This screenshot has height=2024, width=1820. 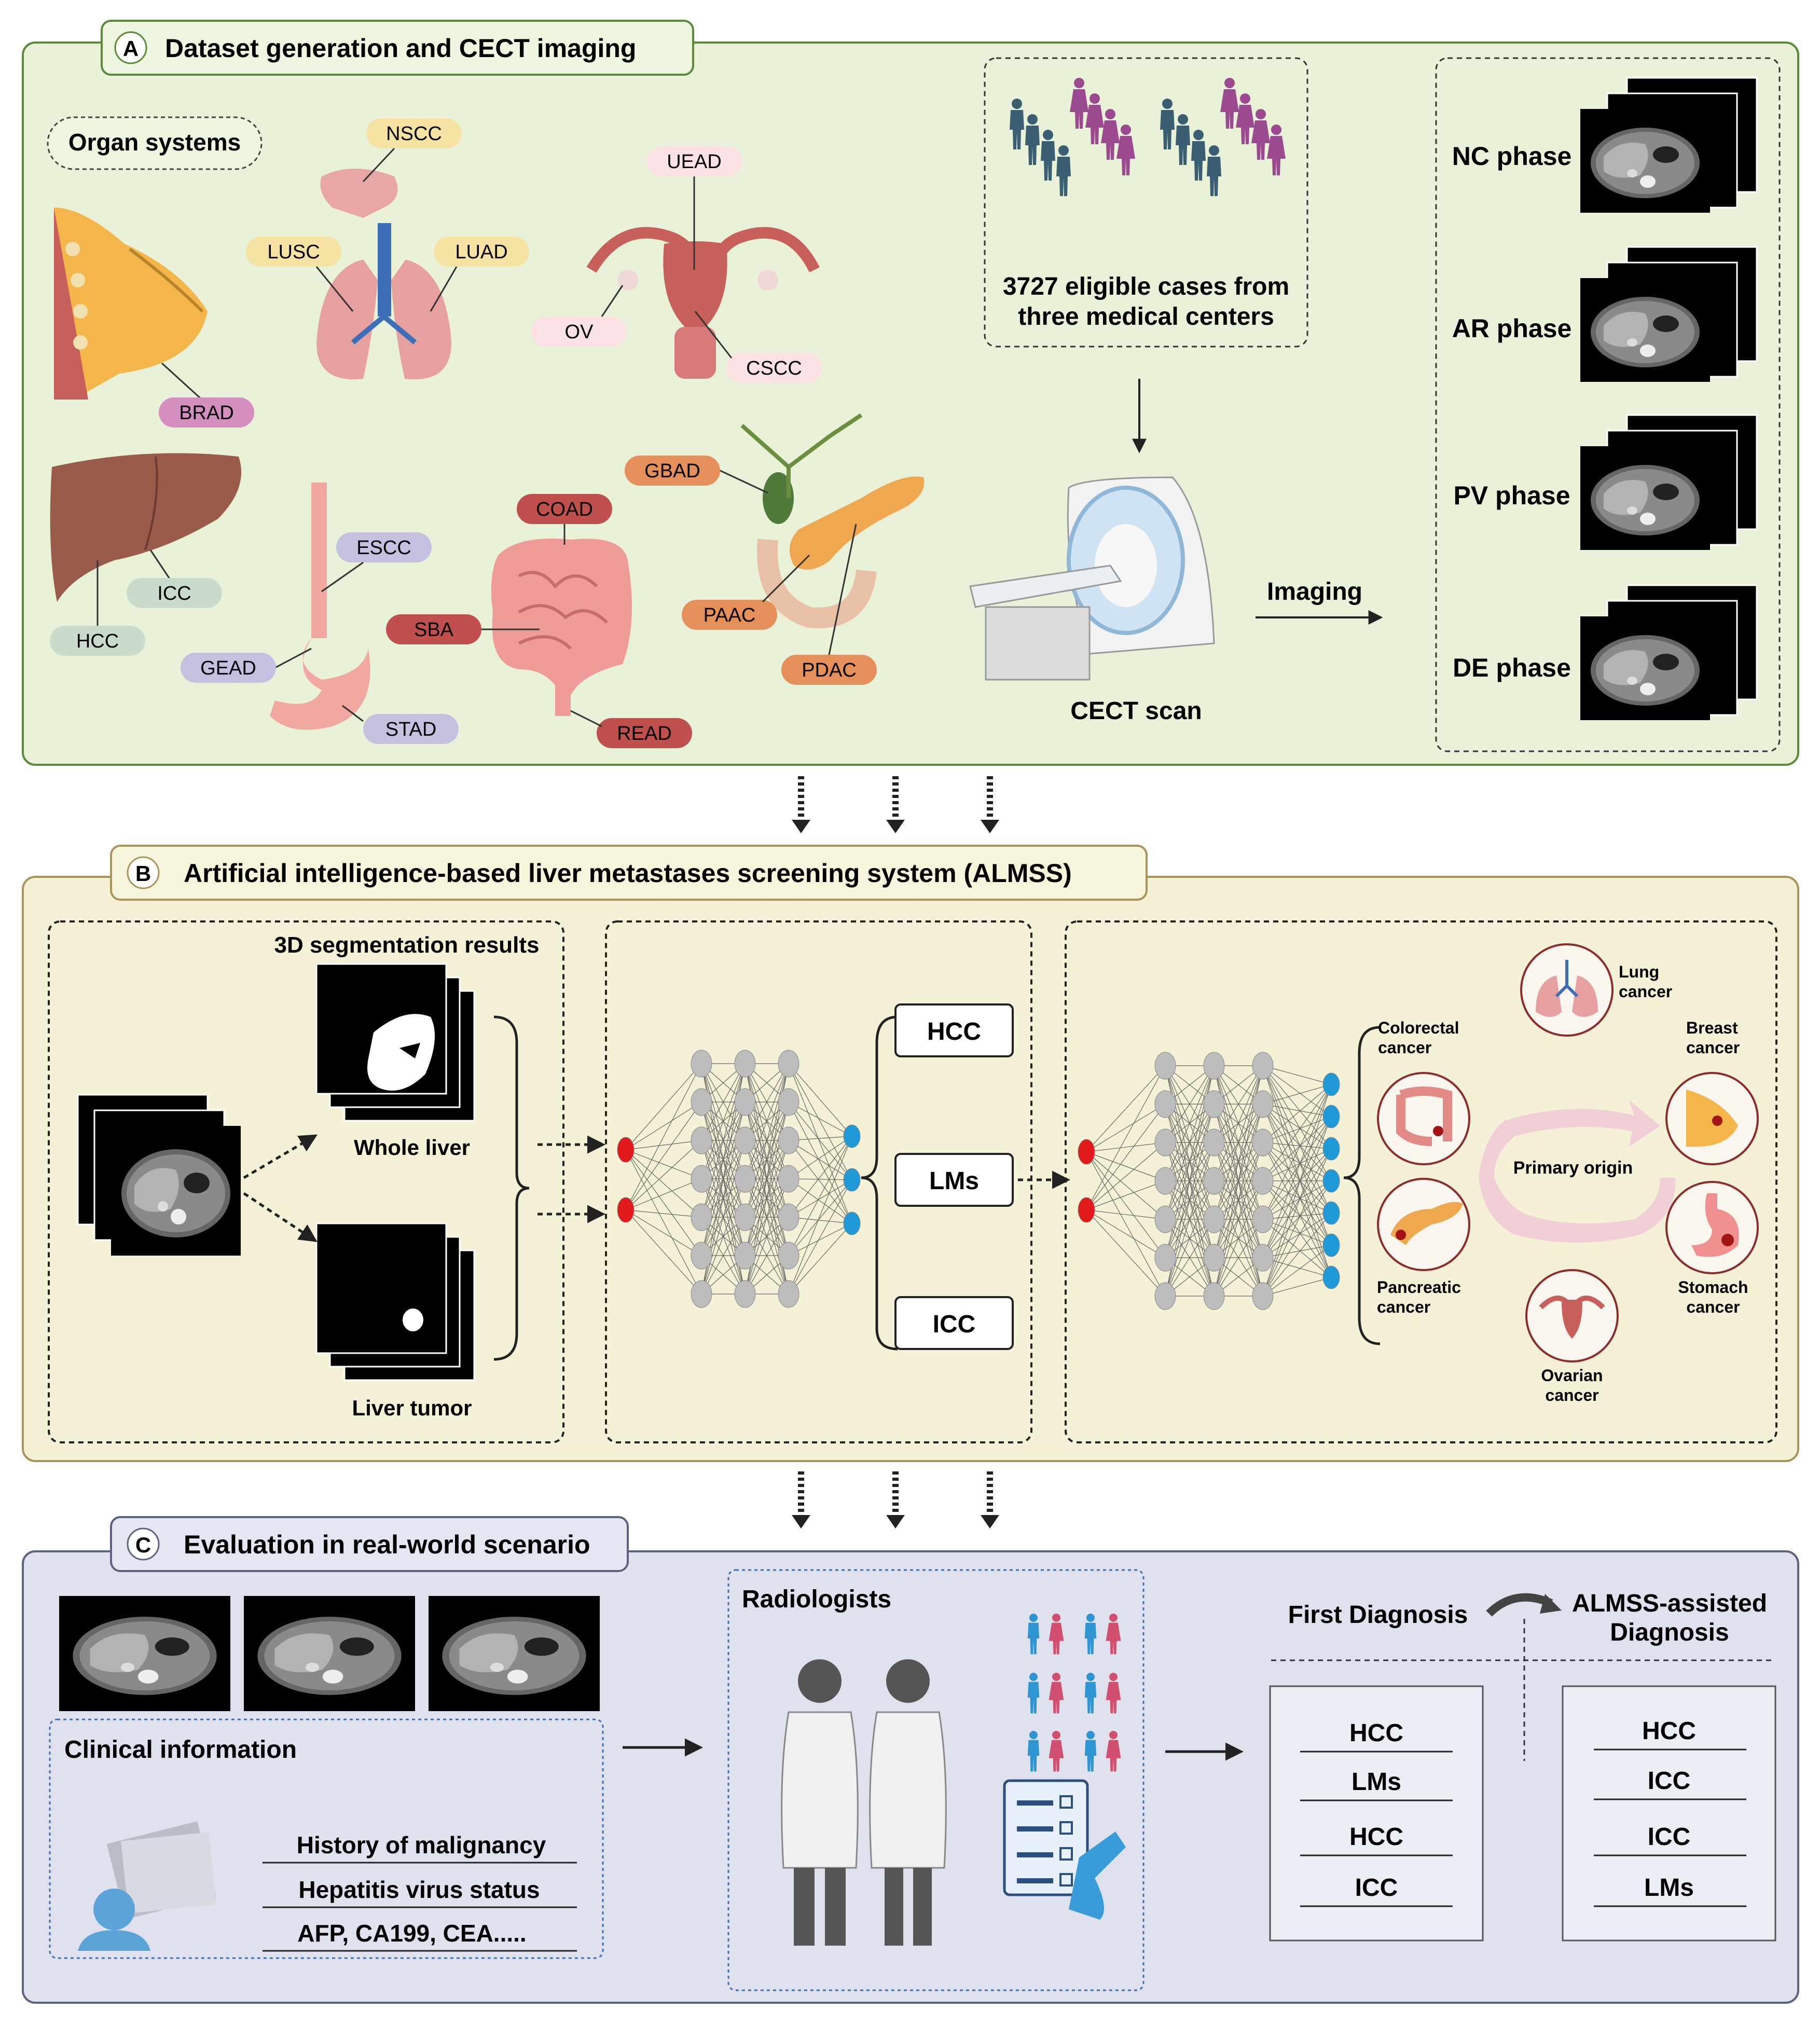 I want to click on tag-read-label: READ, so click(x=644, y=734).